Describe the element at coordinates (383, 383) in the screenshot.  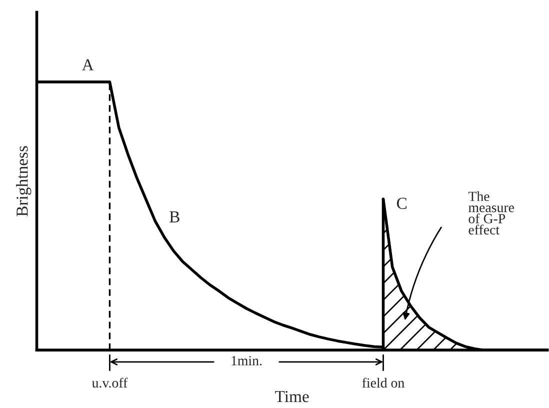
I see `x-tick-label: field on` at that location.